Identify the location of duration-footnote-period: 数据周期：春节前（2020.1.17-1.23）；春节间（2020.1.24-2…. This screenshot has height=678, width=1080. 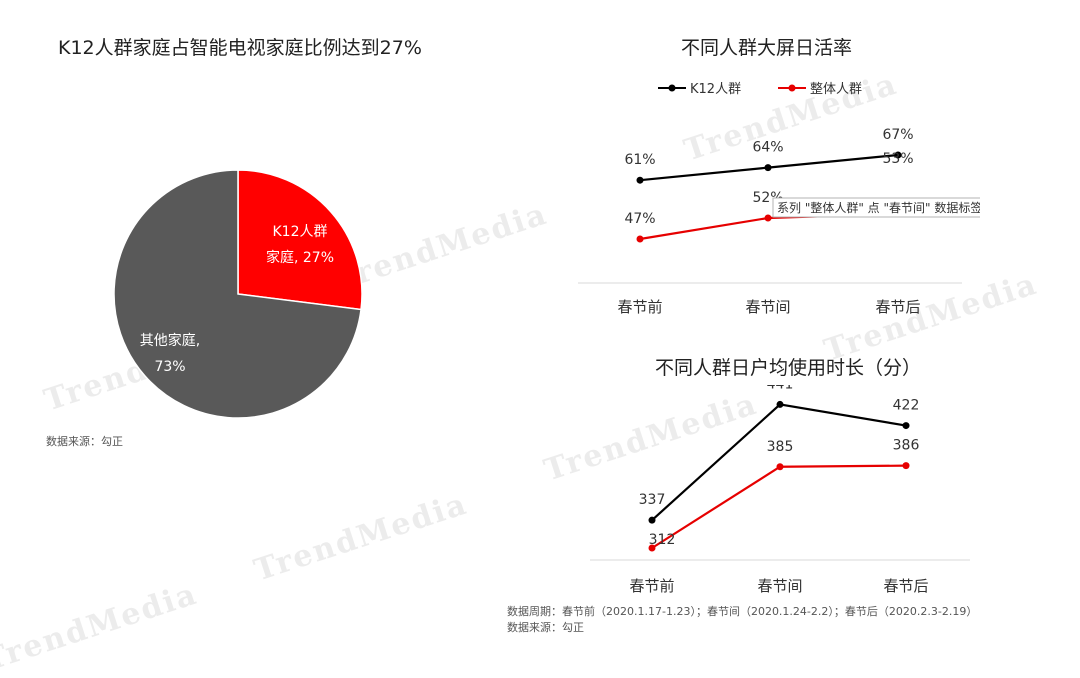
(742, 611).